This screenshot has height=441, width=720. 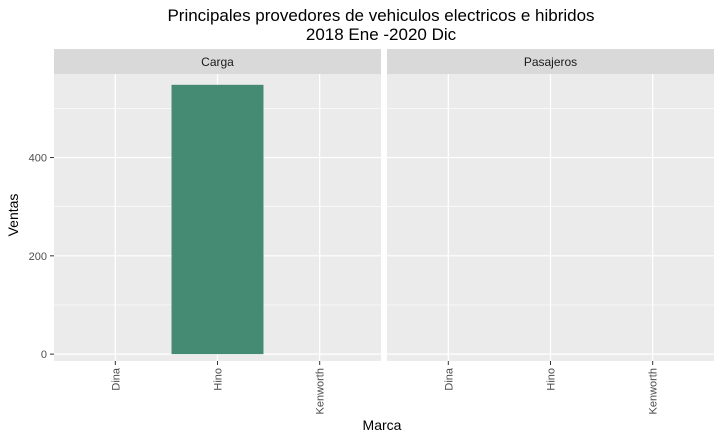 What do you see at coordinates (44, 355) in the screenshot?
I see `y-tick-label: 0` at bounding box center [44, 355].